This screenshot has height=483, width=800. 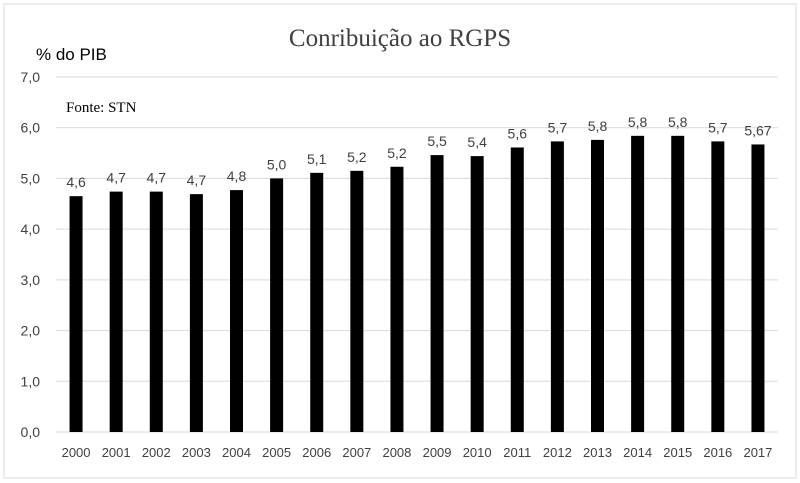 I want to click on y-axis-label: % do PIB, so click(x=71, y=54).